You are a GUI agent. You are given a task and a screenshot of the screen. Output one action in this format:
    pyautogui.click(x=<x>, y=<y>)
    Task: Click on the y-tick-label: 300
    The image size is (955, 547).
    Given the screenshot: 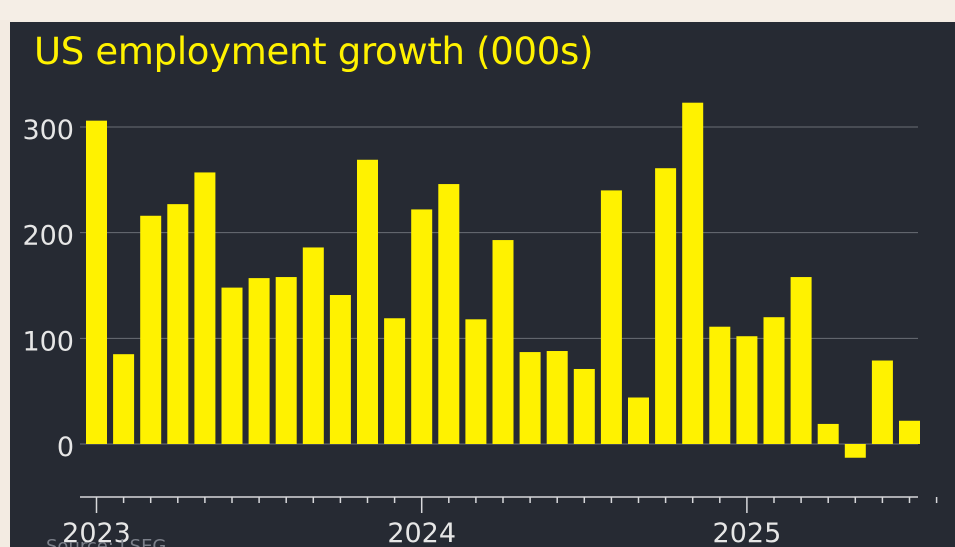 What is the action you would take?
    pyautogui.click(x=48, y=130)
    